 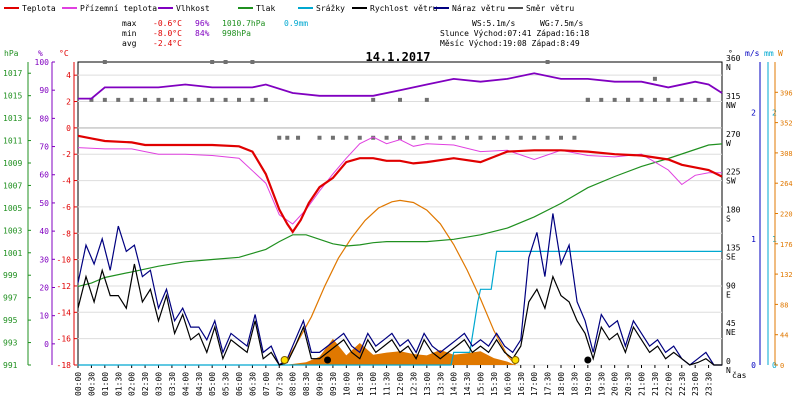 What do you see at coordinates (330, 8) in the screenshot?
I see `legend-label: Srážky` at bounding box center [330, 8].